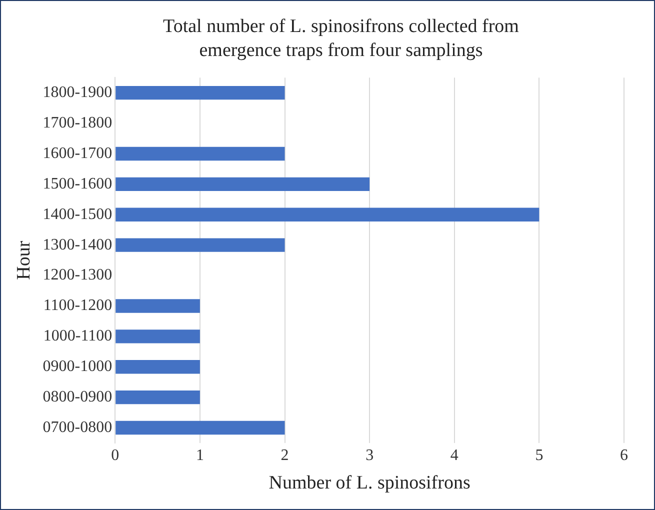  I want to click on y-tick-label: 1400-1500, so click(77, 214).